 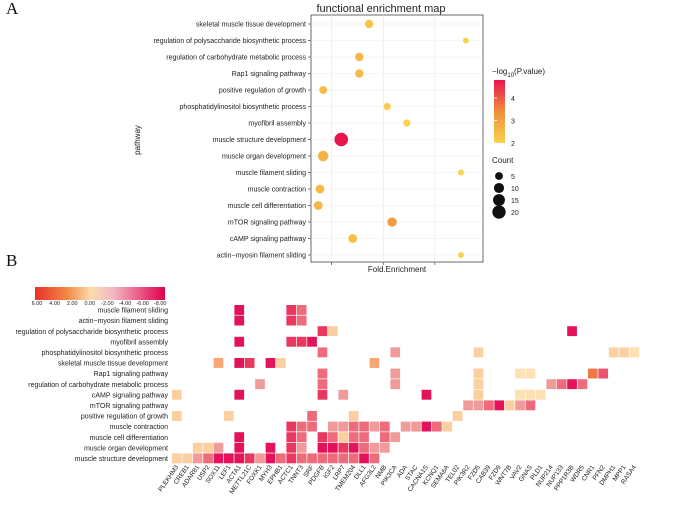 What do you see at coordinates (515, 189) in the screenshot?
I see `size-legend-label: 10` at bounding box center [515, 189].